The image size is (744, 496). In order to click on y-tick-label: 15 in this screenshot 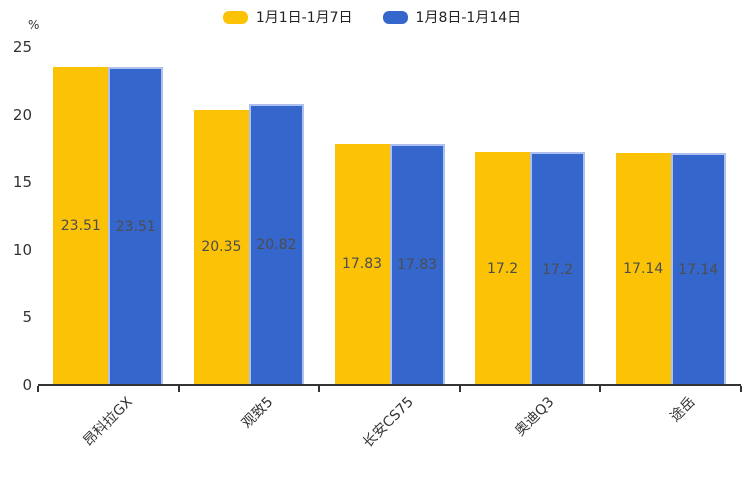, I will do `click(22, 182)`.